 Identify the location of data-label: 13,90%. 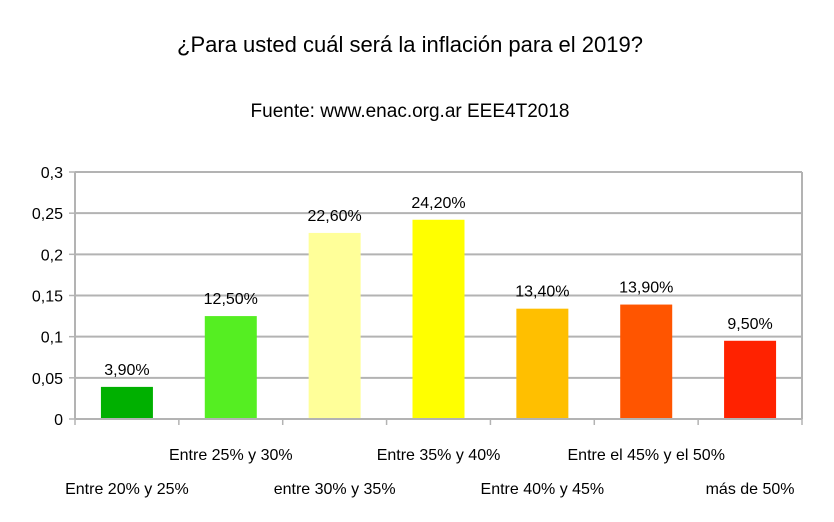
(646, 288).